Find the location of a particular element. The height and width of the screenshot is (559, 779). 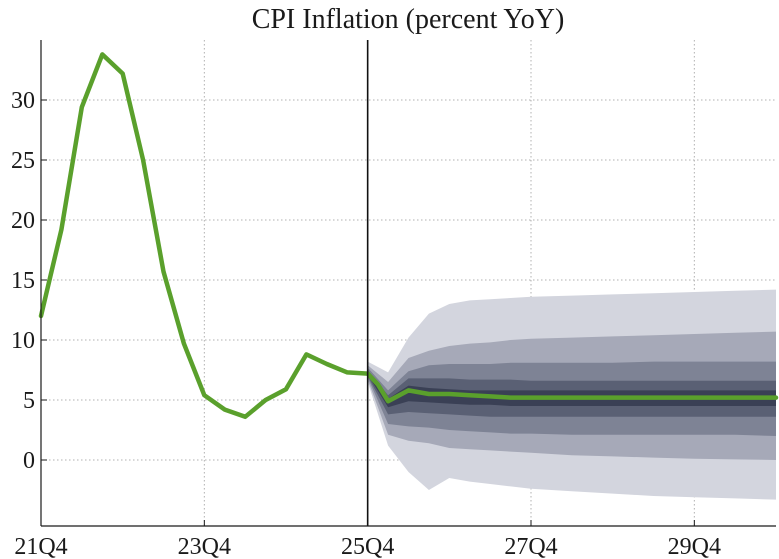

x-tick-label-25Q4: 25Q4 is located at coordinates (367, 546).